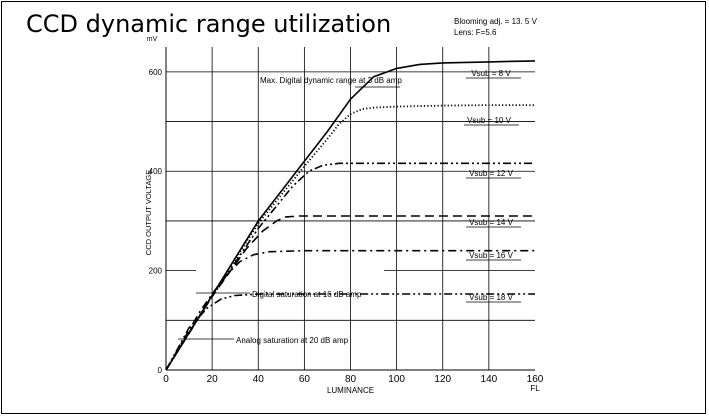  I want to click on annotation-max-dynamic-range: Max. Digital dynamic range at 3 dB amp, so click(331, 80).